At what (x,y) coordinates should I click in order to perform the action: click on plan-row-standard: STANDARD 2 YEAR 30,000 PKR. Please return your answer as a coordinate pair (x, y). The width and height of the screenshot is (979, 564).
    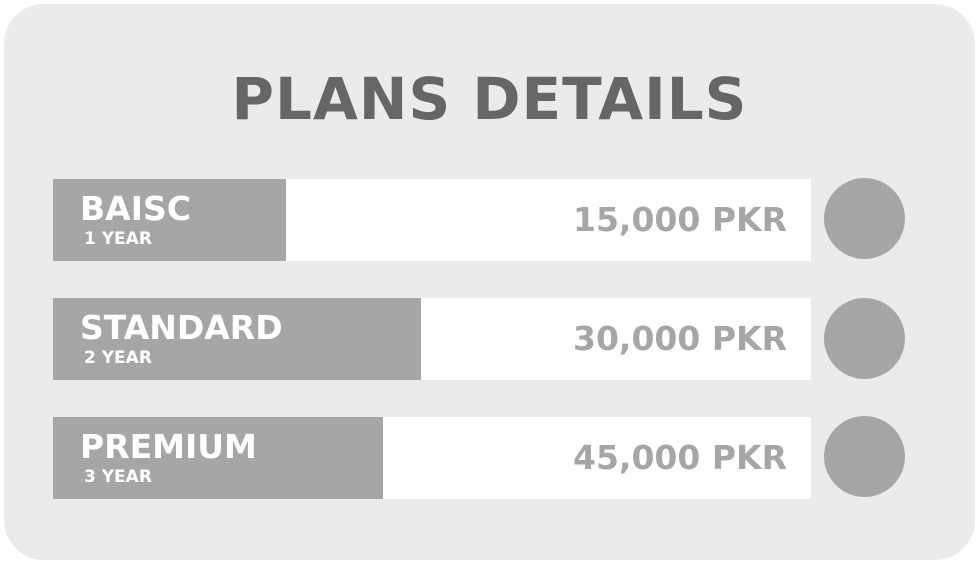
    Looking at the image, I should click on (432, 339).